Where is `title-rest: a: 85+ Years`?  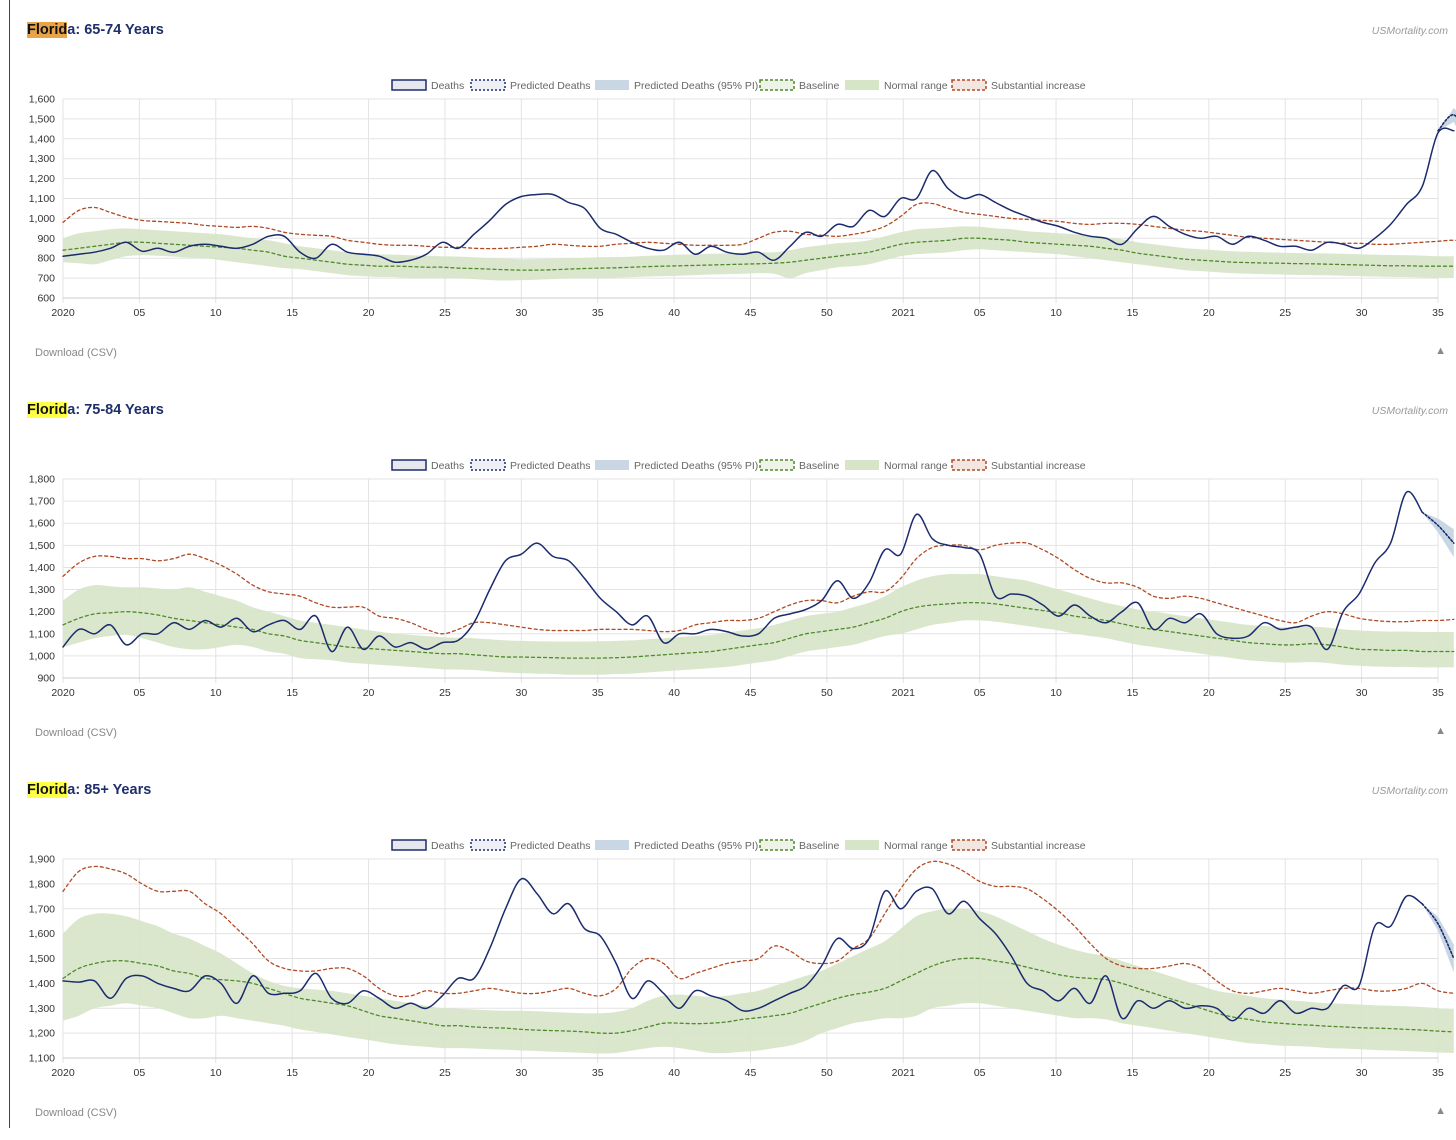 title-rest: a: 85+ Years is located at coordinates (109, 790).